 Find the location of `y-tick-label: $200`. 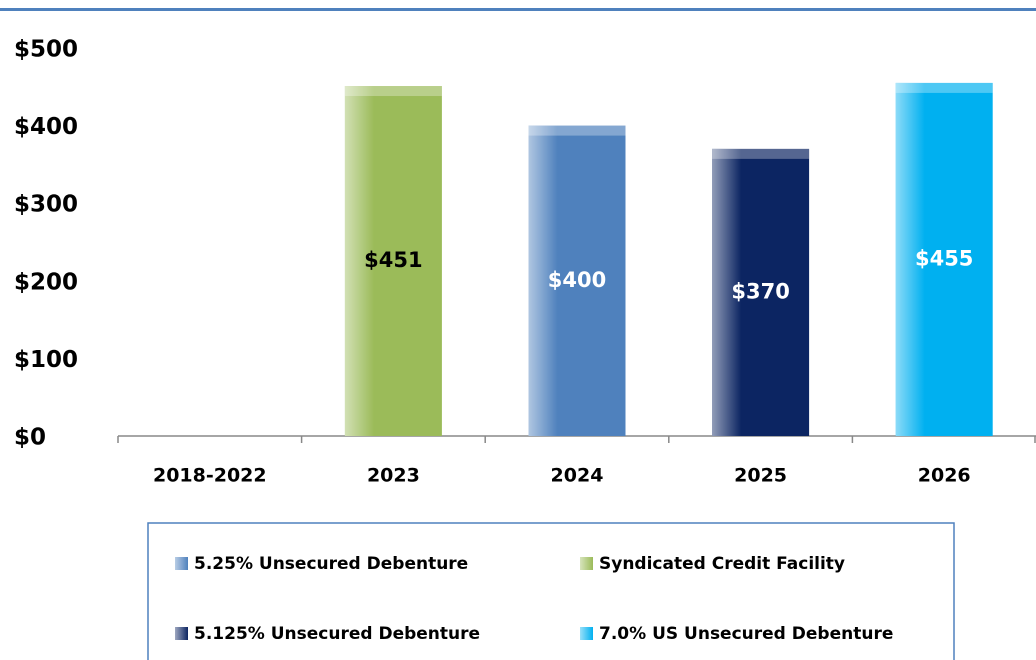

y-tick-label: $200 is located at coordinates (46, 282).